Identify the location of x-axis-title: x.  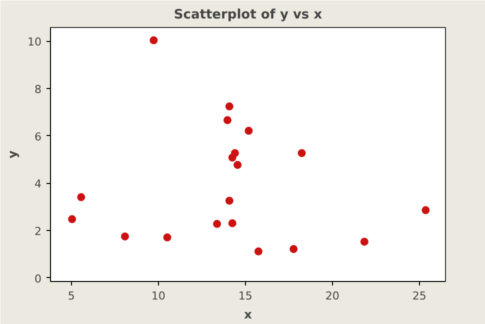
(248, 315).